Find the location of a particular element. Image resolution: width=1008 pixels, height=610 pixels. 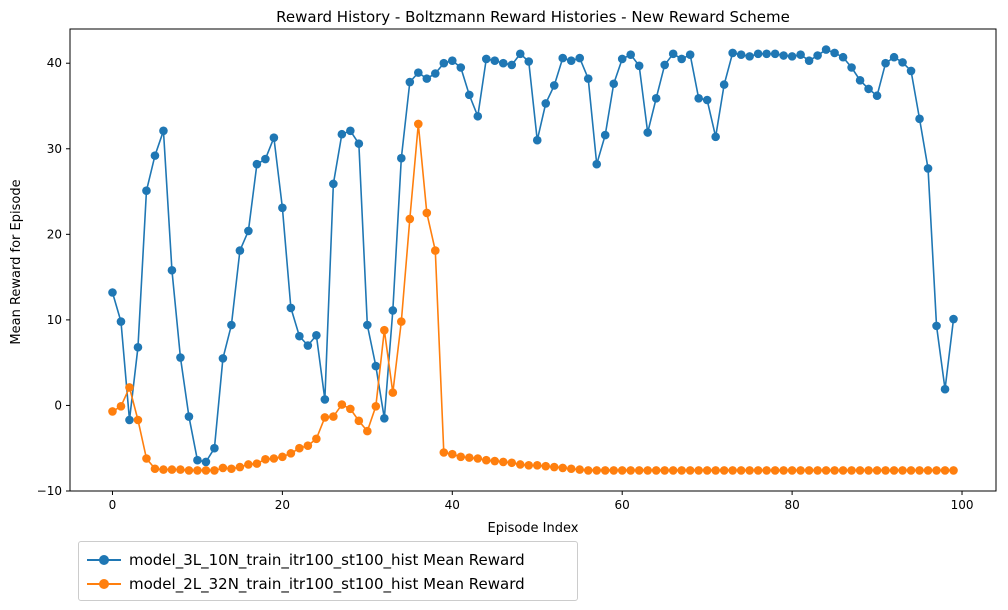

x-tick-label: 60 is located at coordinates (622, 505).